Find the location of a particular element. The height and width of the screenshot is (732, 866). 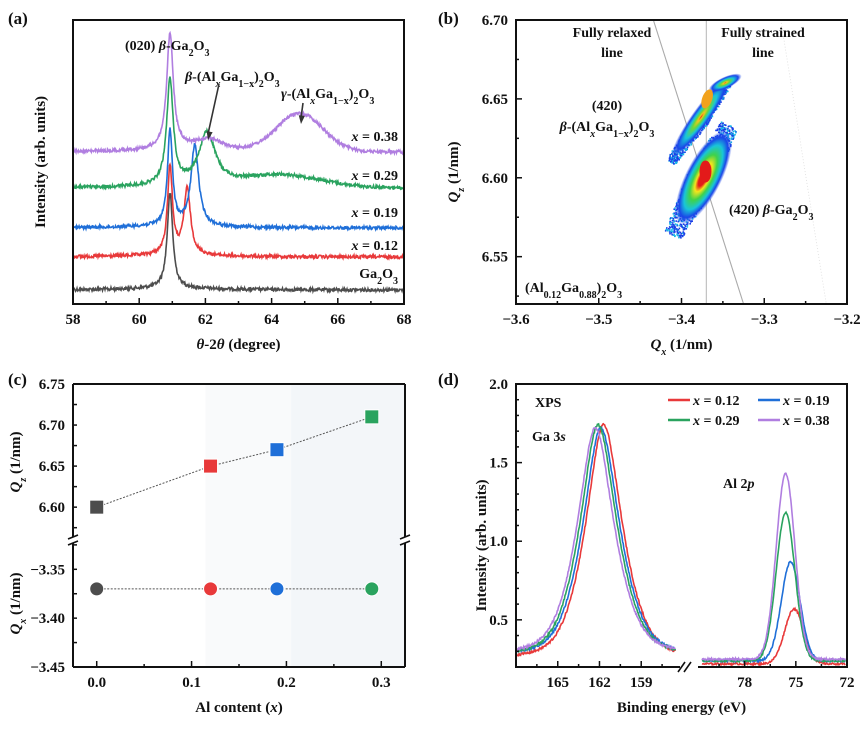

x-tick-label: 0.2 is located at coordinates (286, 683).